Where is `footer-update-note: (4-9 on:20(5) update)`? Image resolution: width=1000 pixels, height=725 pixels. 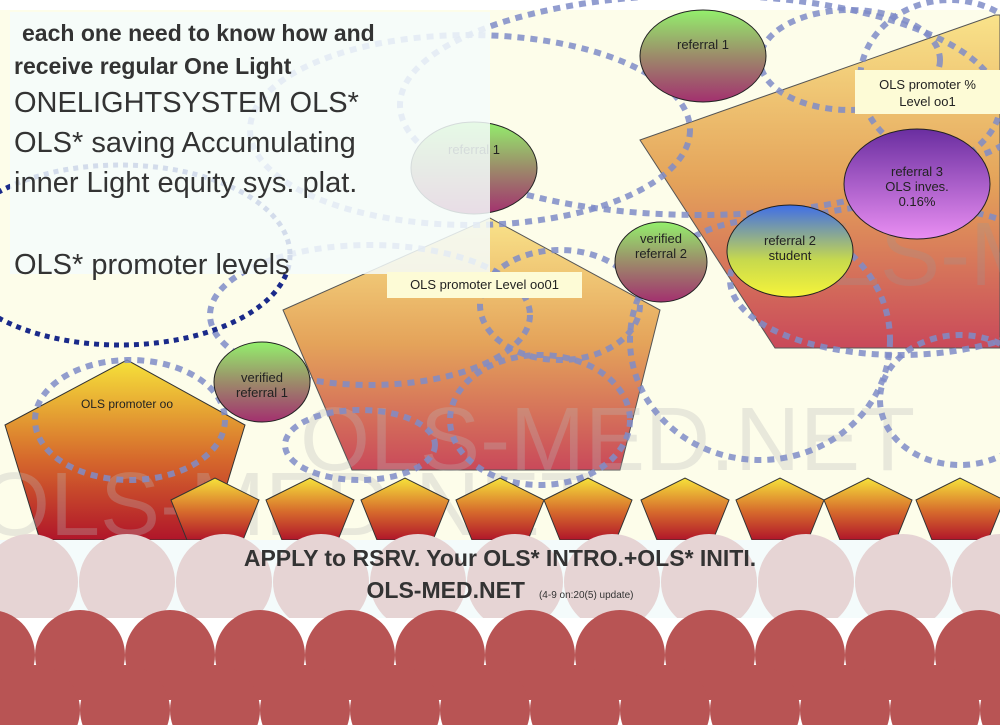
footer-update-note: (4-9 on:20(5) update) is located at coordinates (586, 595).